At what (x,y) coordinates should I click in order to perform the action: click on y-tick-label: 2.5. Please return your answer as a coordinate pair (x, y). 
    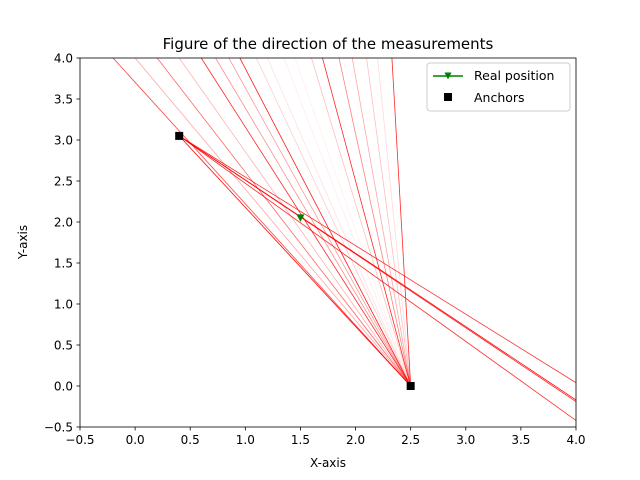
    Looking at the image, I should click on (63, 182).